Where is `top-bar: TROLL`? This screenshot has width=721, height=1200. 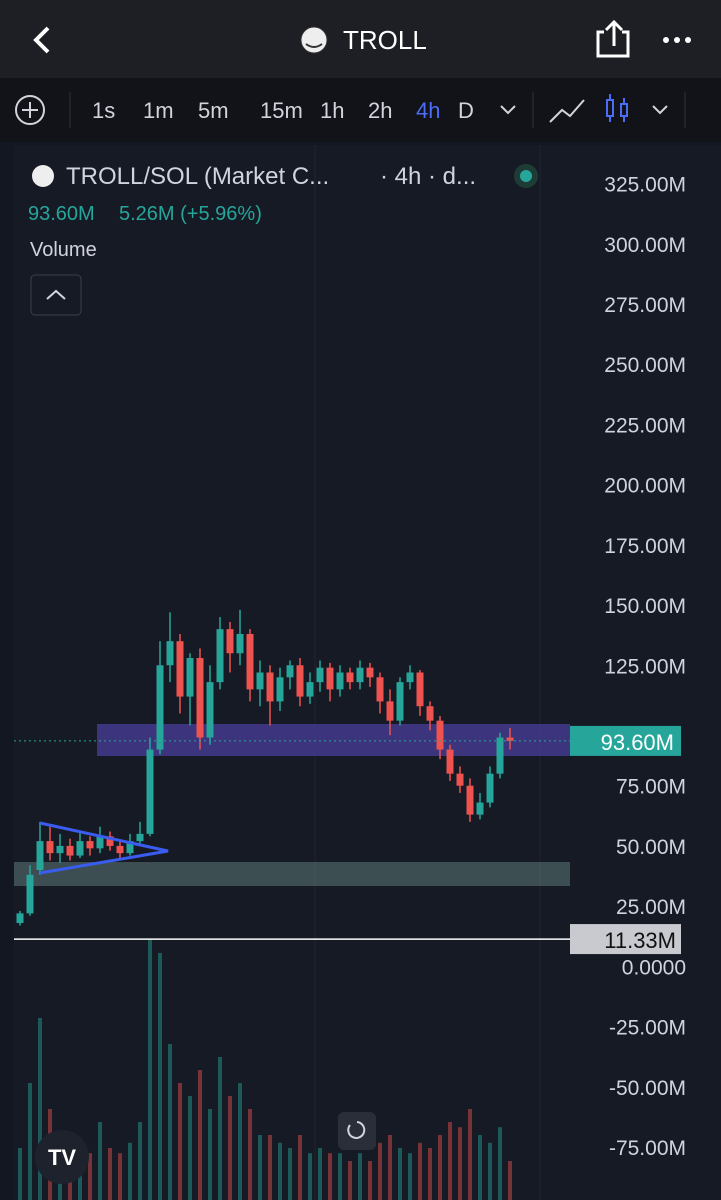 top-bar: TROLL is located at coordinates (360, 39).